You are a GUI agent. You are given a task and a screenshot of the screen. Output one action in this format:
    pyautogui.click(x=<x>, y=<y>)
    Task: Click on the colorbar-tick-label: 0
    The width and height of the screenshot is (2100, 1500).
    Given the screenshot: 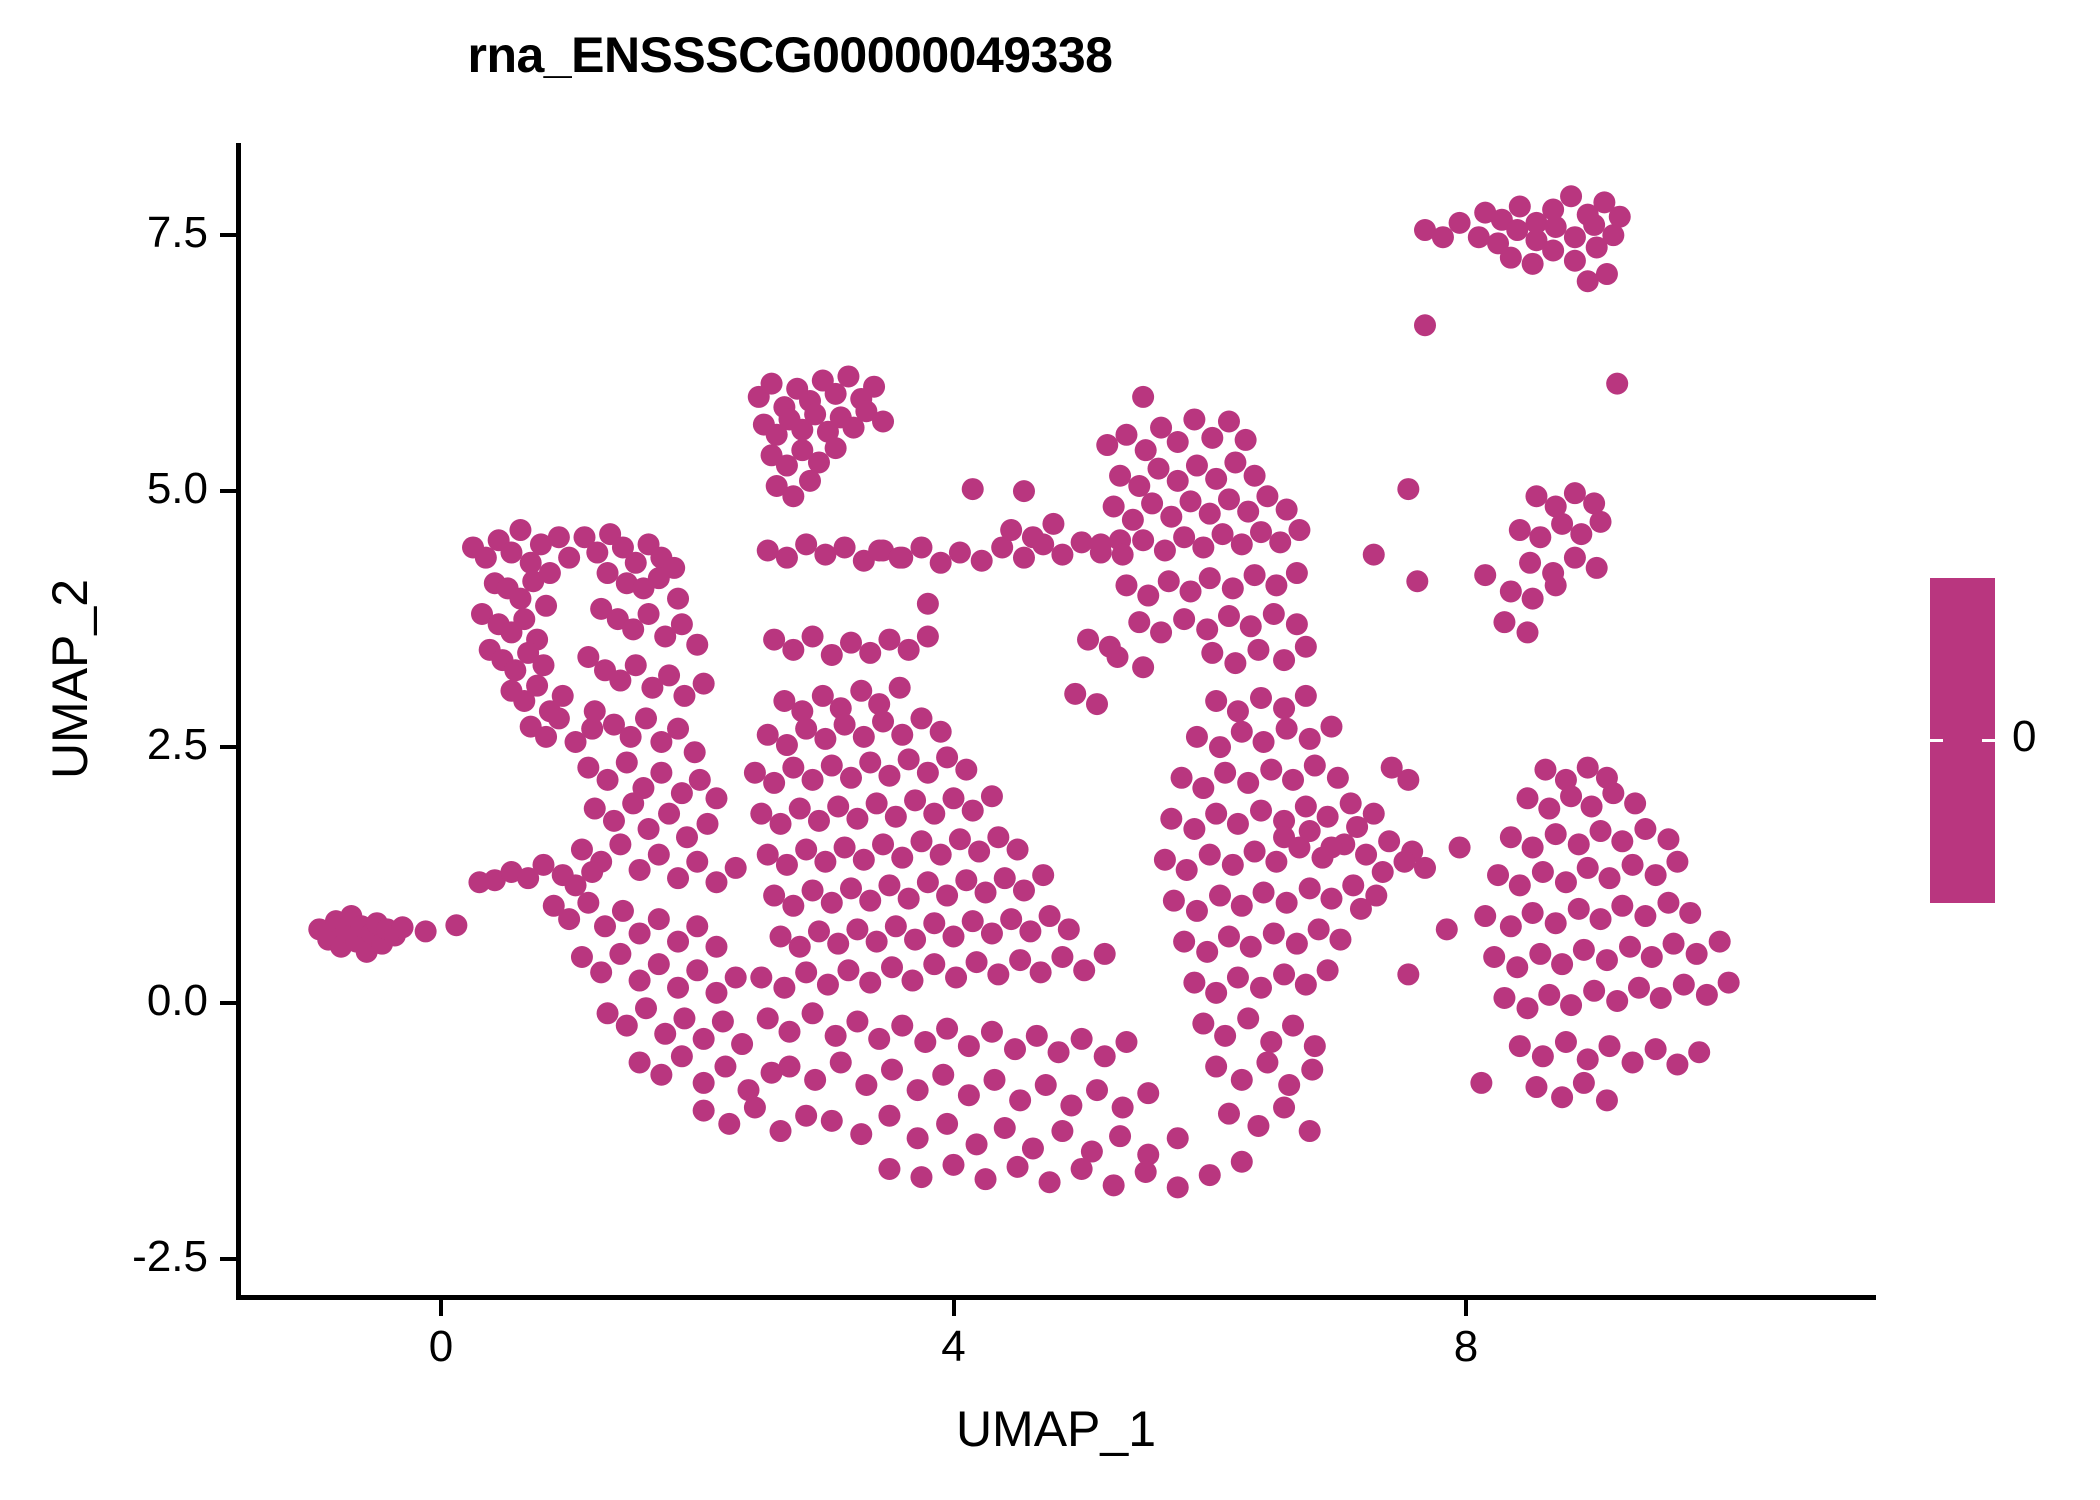 What is the action you would take?
    pyautogui.click(x=2024, y=736)
    